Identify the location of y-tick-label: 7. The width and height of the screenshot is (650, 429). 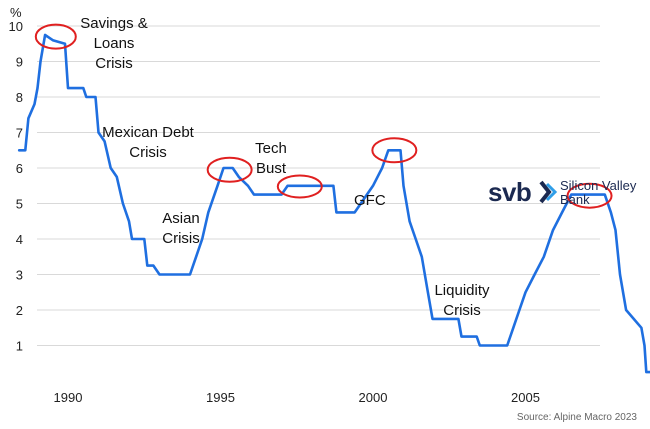
(19, 133).